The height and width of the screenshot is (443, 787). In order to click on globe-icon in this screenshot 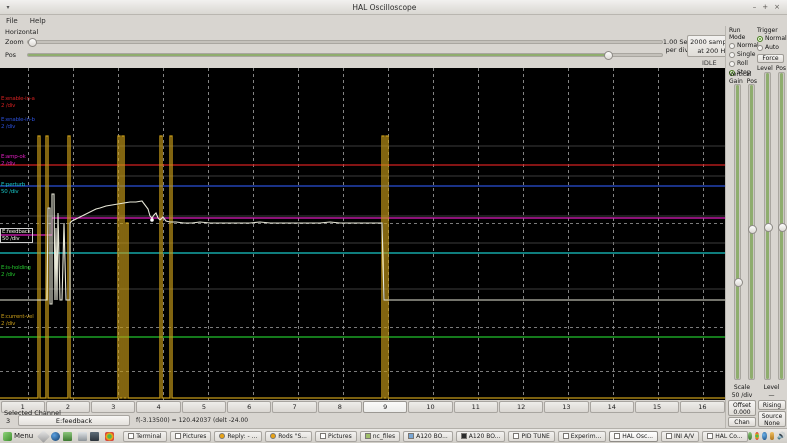, I will do `click(56, 436)`.